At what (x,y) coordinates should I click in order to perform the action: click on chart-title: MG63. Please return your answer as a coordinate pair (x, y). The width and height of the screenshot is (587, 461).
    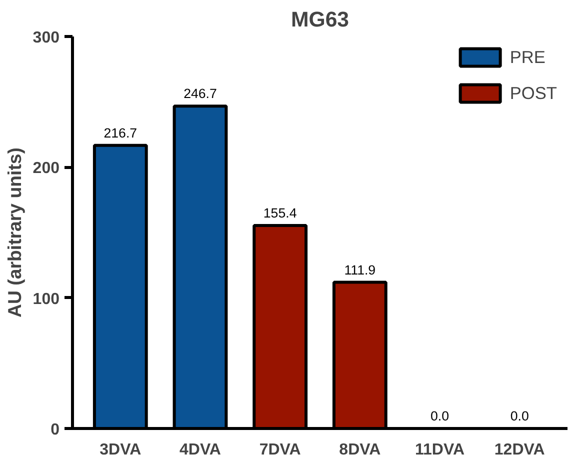
    Looking at the image, I should click on (320, 20).